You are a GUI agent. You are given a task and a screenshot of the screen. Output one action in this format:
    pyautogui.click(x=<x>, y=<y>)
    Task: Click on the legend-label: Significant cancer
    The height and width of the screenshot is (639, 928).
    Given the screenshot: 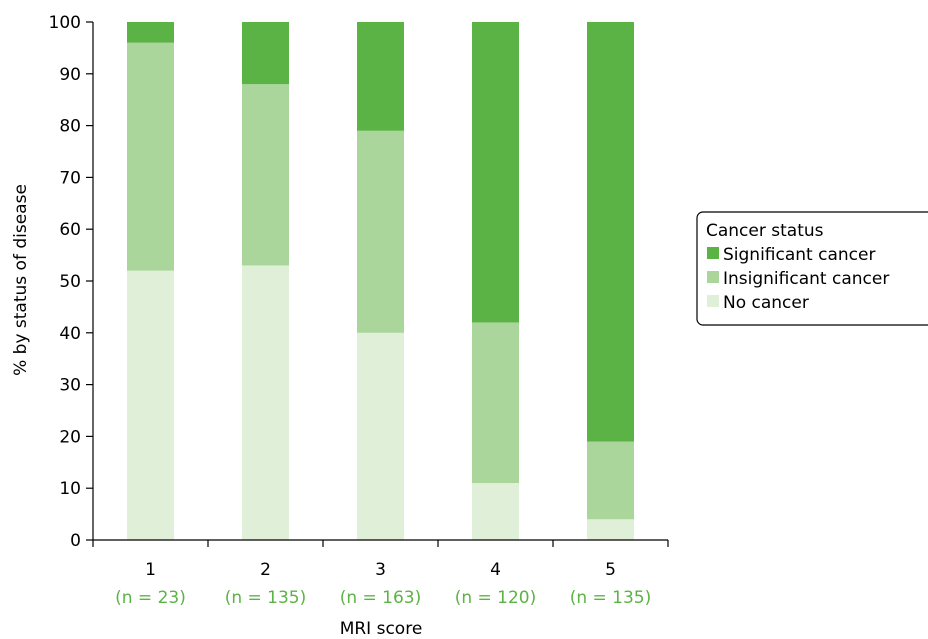 What is the action you would take?
    pyautogui.click(x=799, y=255)
    